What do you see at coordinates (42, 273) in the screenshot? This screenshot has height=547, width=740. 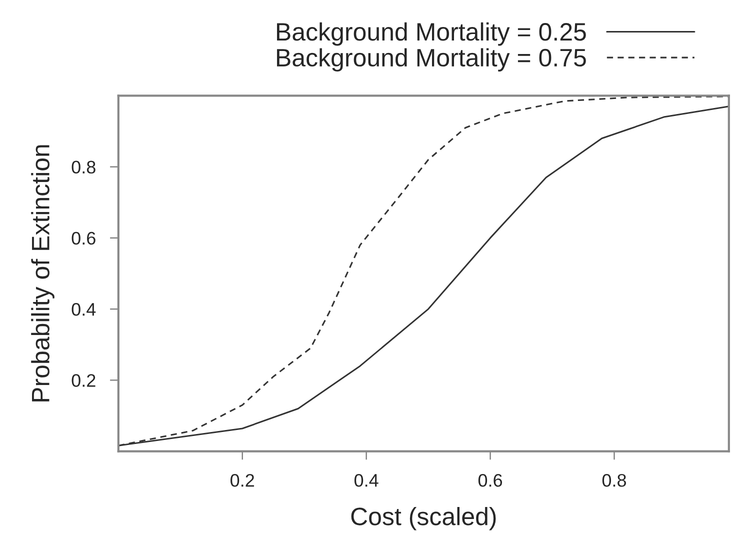 I see `y-axis-title: Probability of Extinction` at bounding box center [42, 273].